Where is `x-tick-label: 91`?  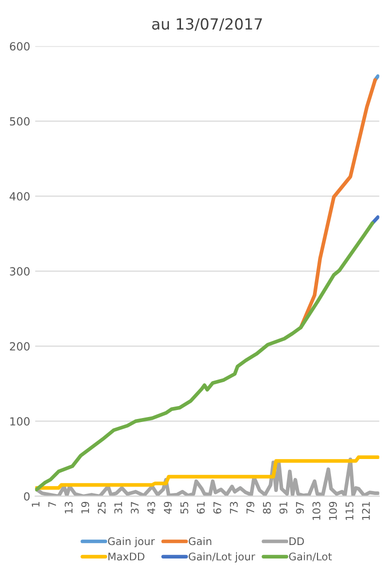 x-tick-label: 91 is located at coordinates (283, 508).